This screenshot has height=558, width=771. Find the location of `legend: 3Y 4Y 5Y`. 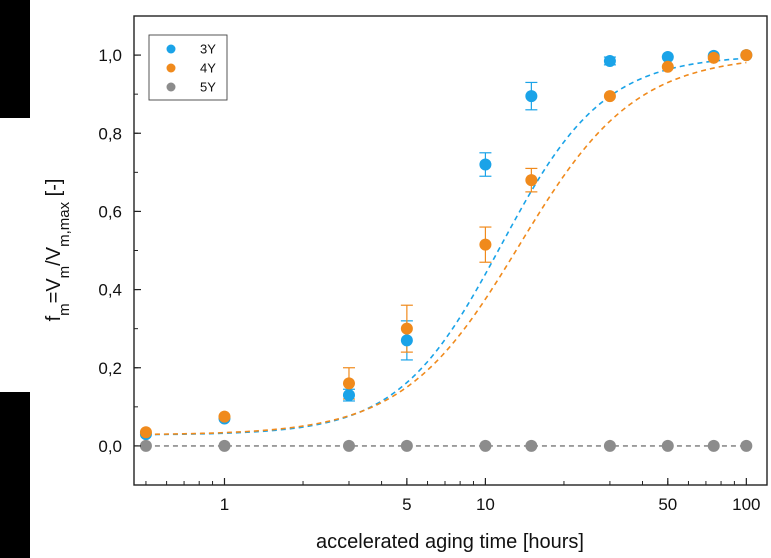

legend: 3Y 4Y 5Y is located at coordinates (188, 67).